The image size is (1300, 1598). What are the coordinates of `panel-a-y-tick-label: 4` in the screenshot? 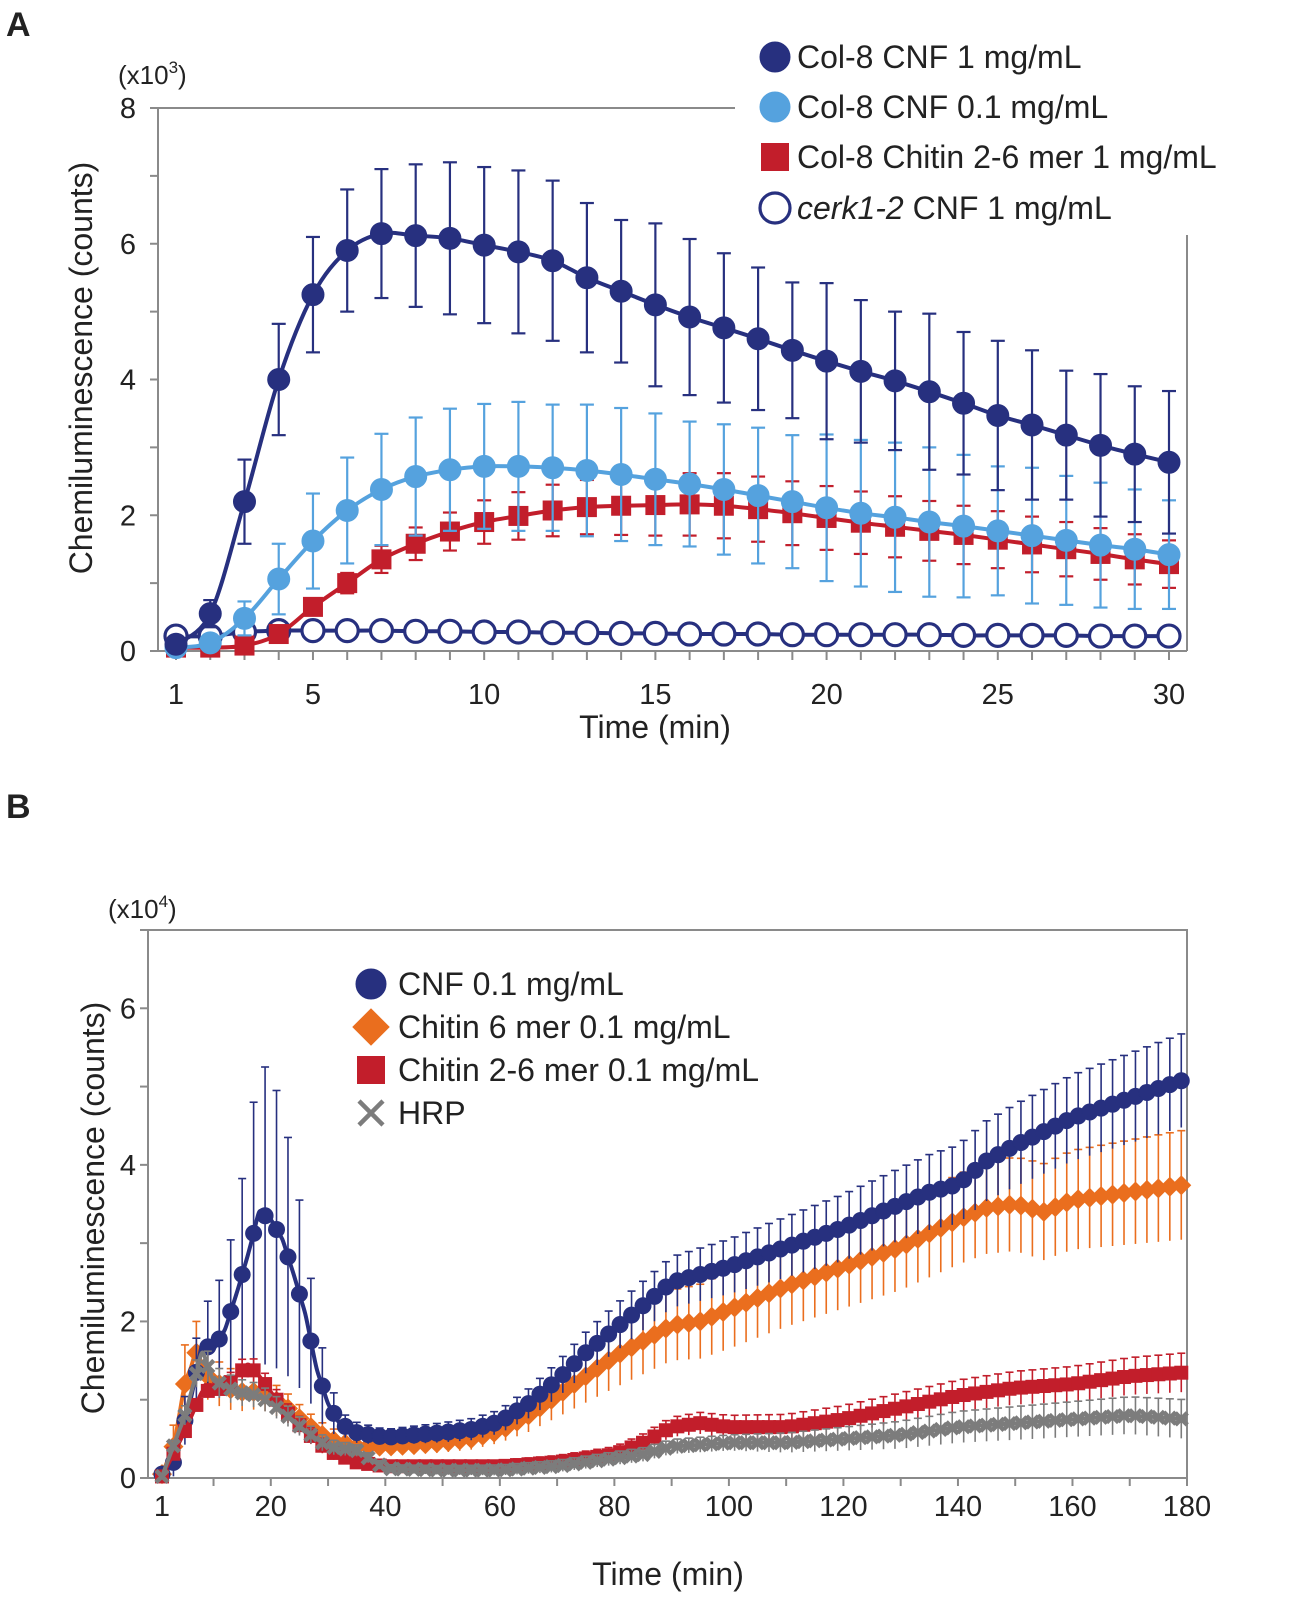 It's located at (128, 381).